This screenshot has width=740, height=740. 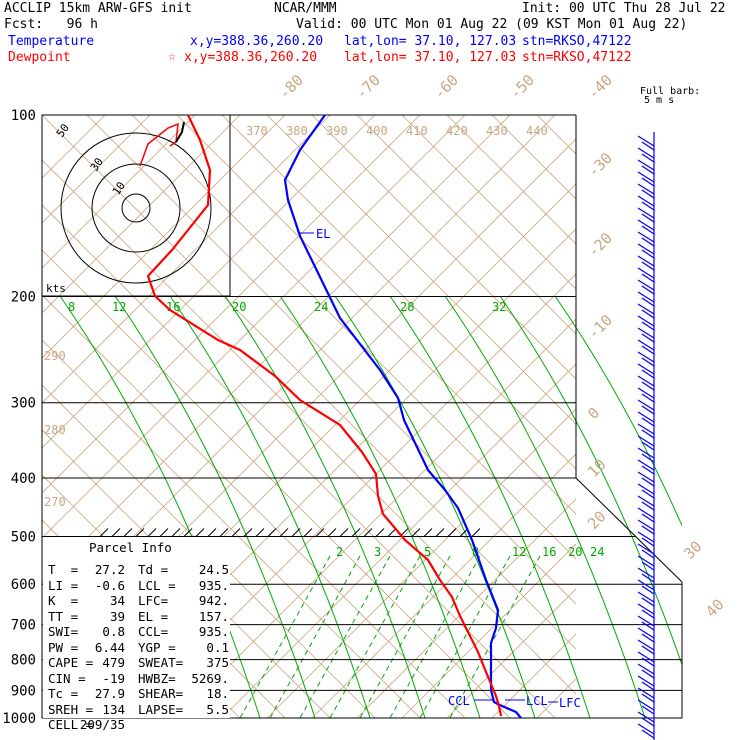 What do you see at coordinates (113, 709) in the screenshot?
I see `parcel-cell: 134` at bounding box center [113, 709].